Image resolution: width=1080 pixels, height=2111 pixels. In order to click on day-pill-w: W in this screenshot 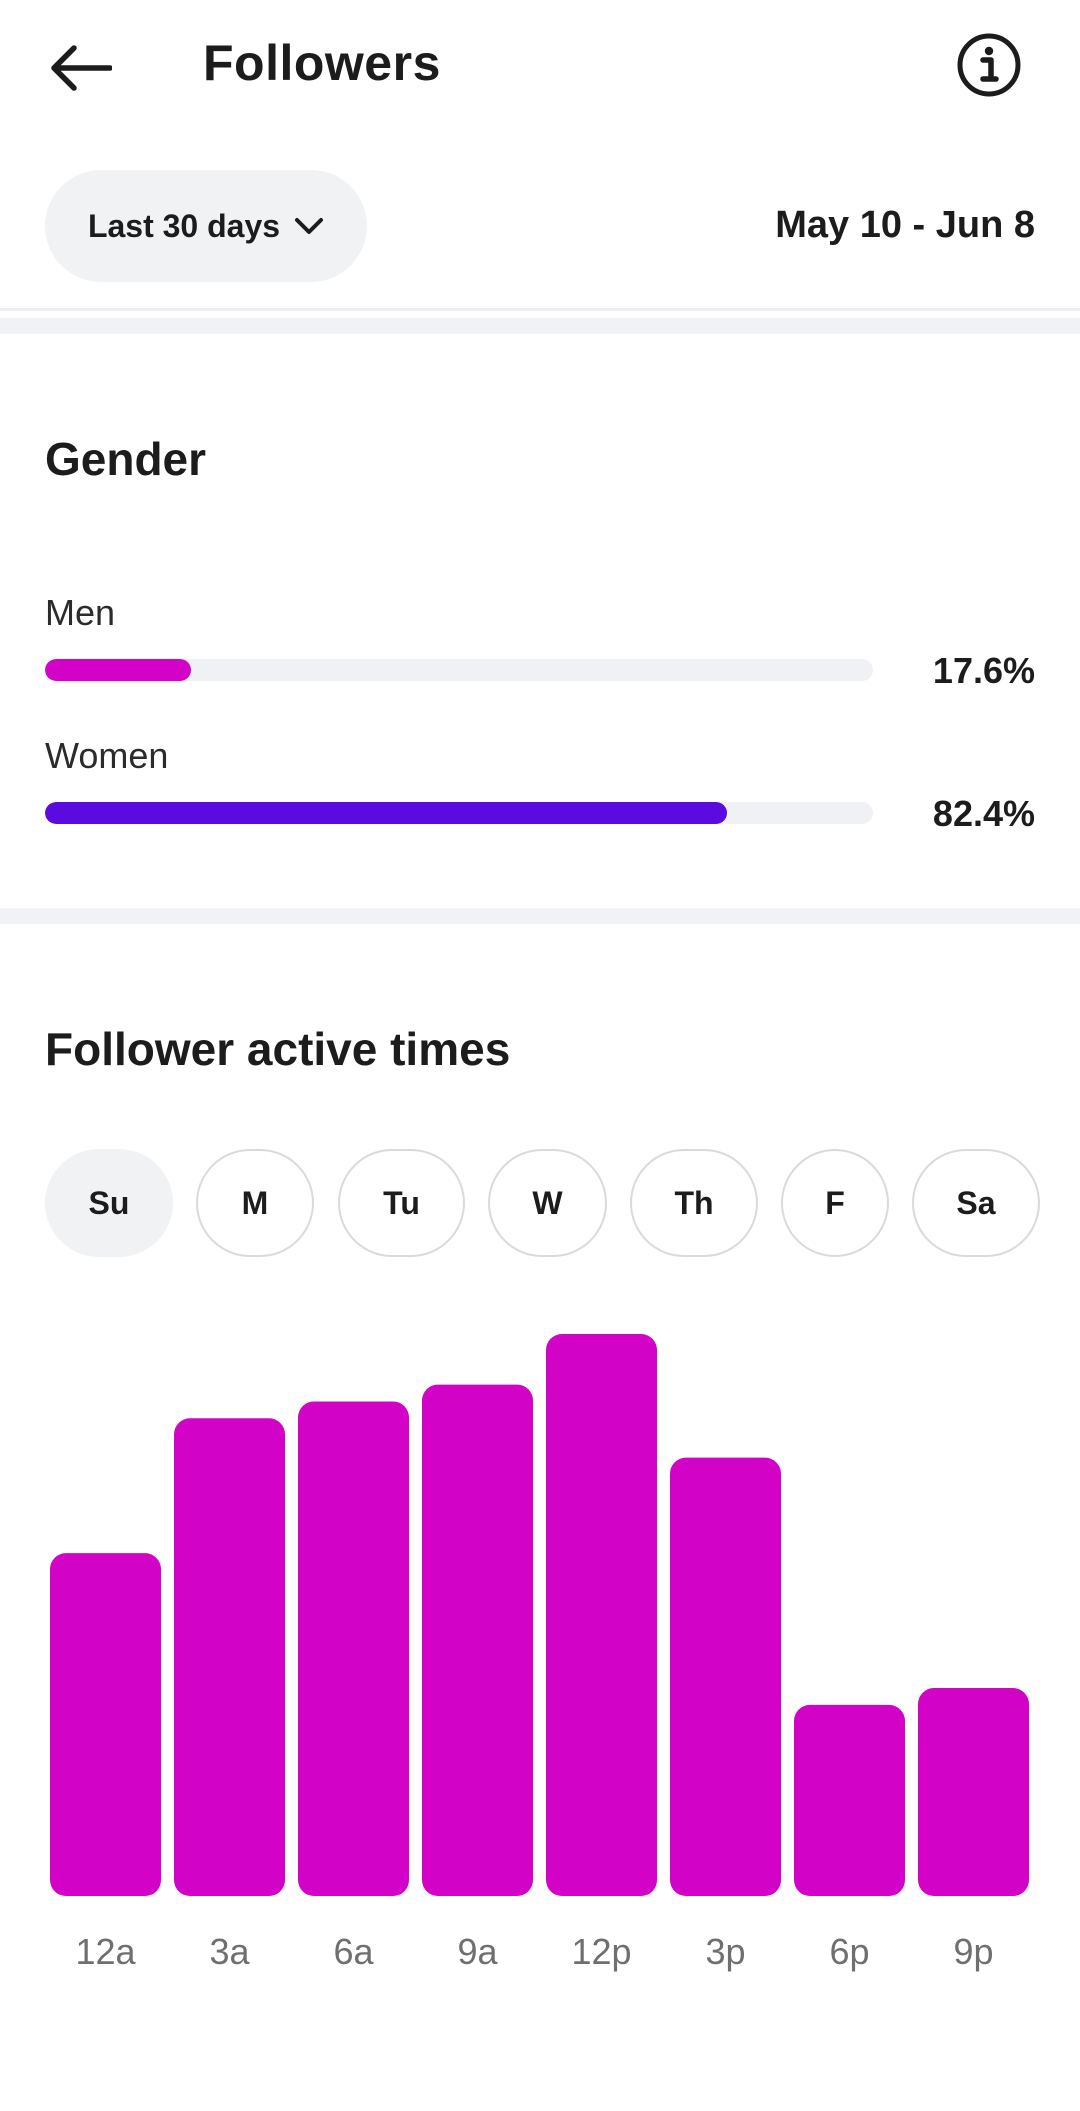, I will do `click(547, 1203)`.